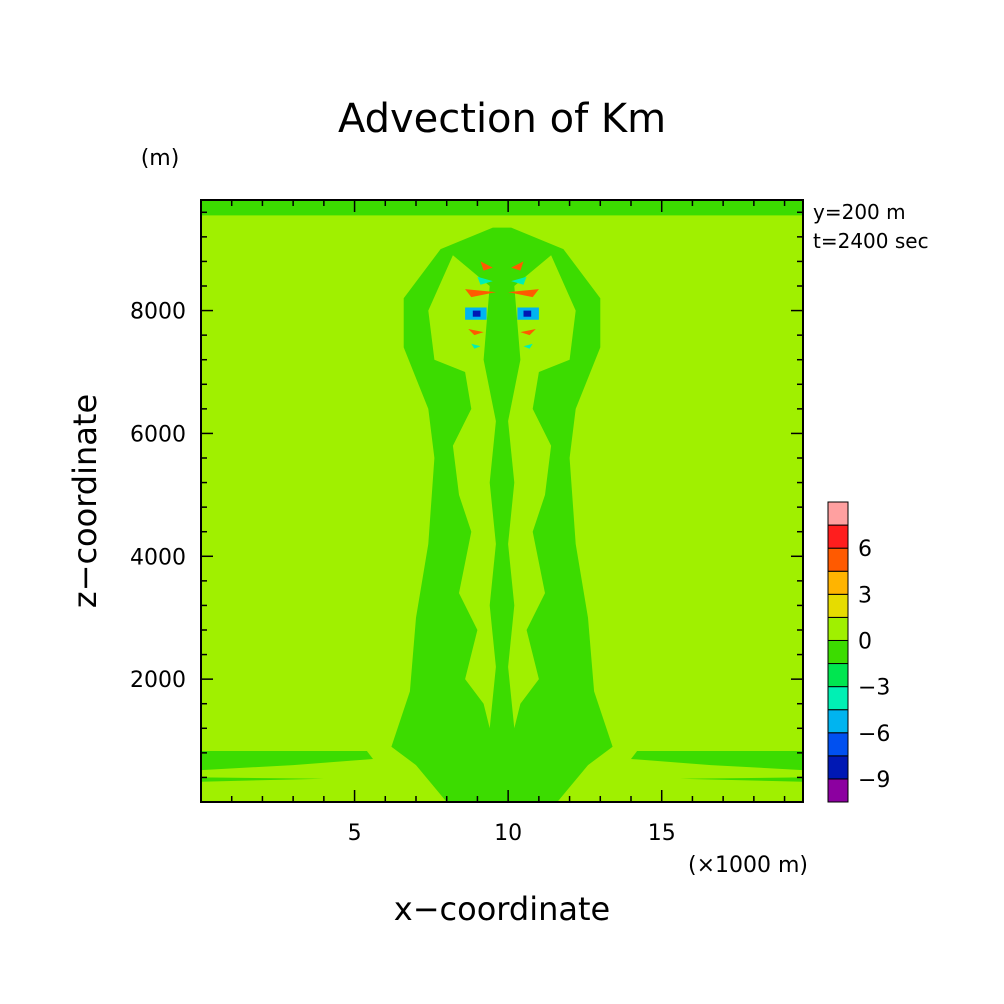 This screenshot has width=1004, height=1004. Describe the element at coordinates (662, 833) in the screenshot. I see `x-tick-label: 15` at that location.